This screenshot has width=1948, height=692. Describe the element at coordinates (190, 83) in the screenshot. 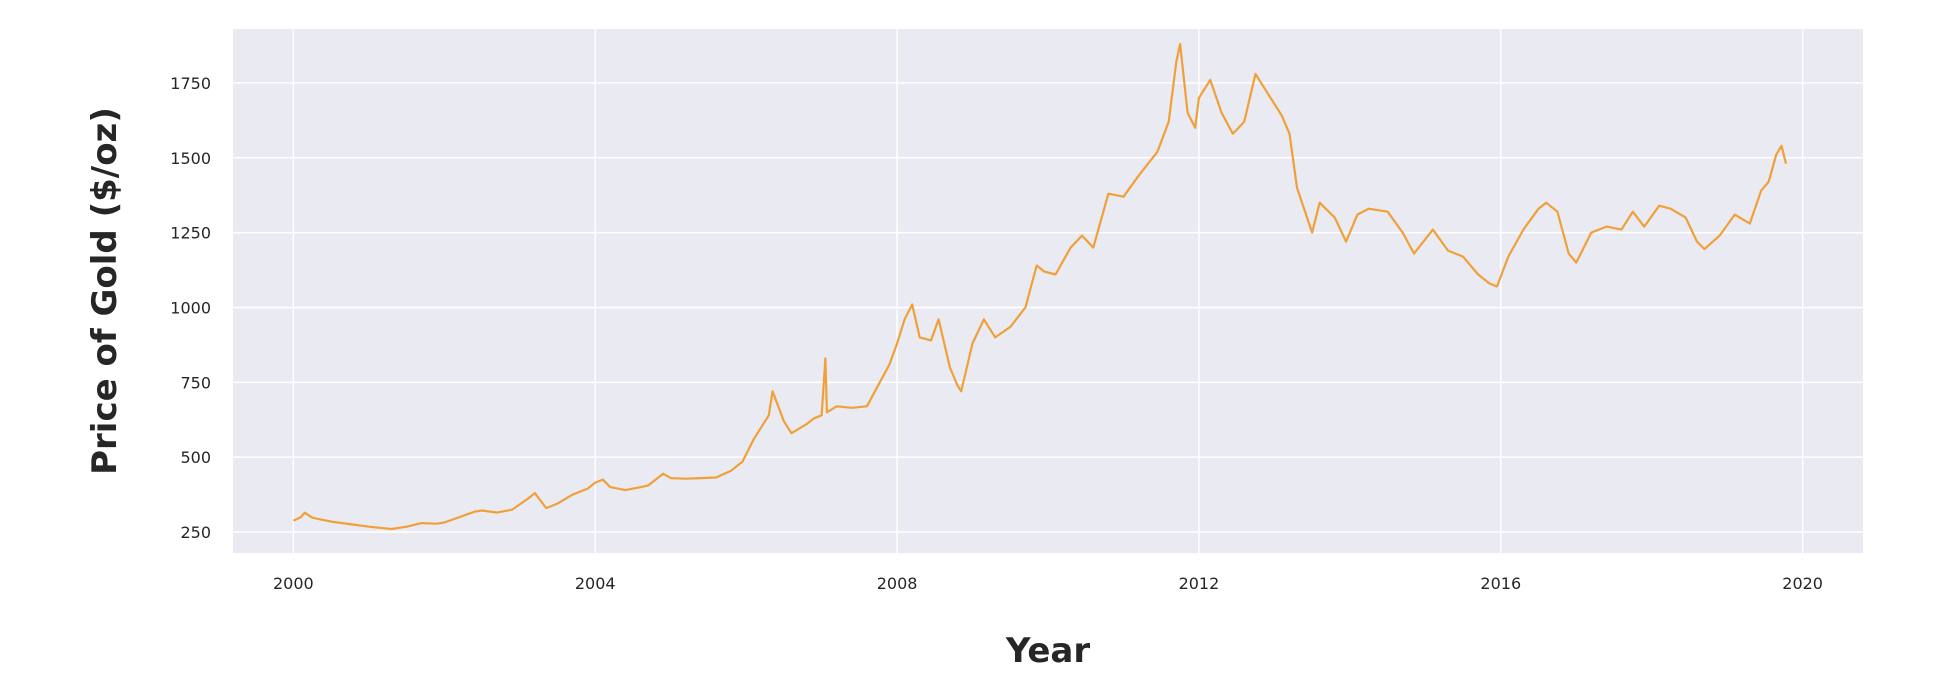

I see `y-tick-label: 1750` at that location.